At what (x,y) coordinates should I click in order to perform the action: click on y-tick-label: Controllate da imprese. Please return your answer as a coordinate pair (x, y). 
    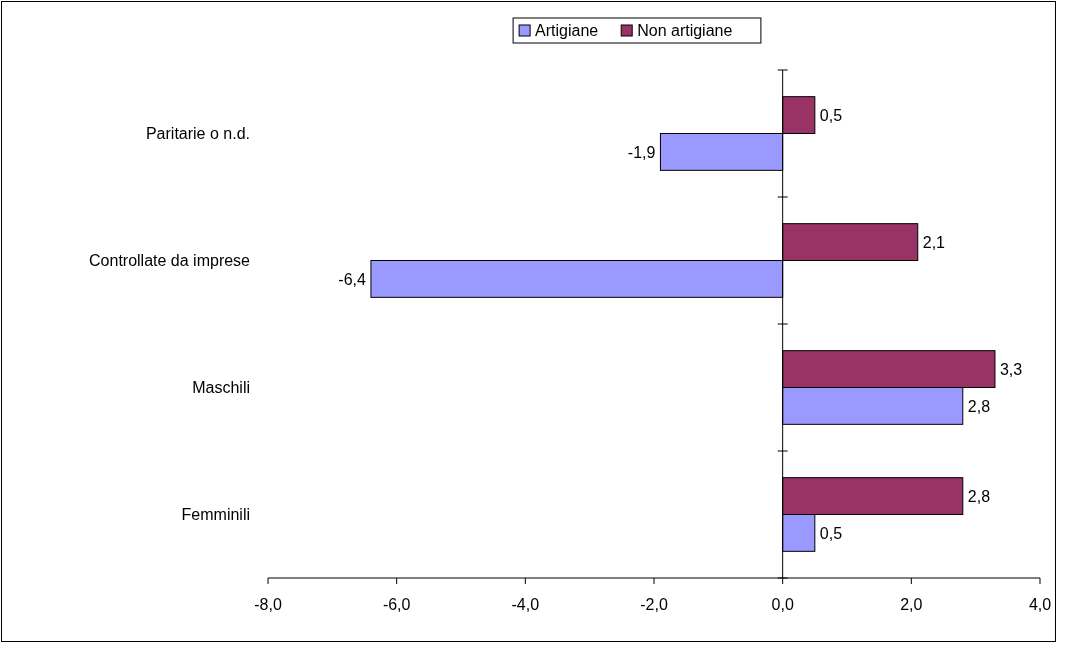
    Looking at the image, I should click on (170, 261).